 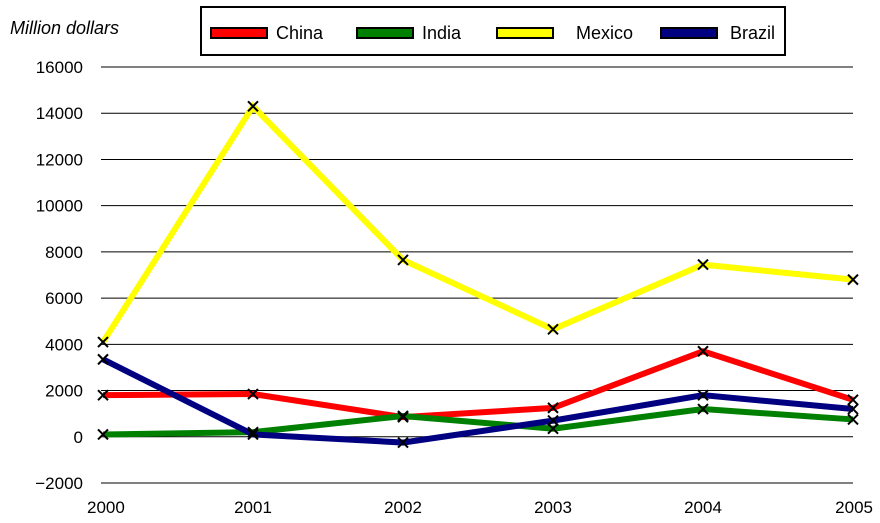 What do you see at coordinates (703, 507) in the screenshot?
I see `x-tick-label: 2004` at bounding box center [703, 507].